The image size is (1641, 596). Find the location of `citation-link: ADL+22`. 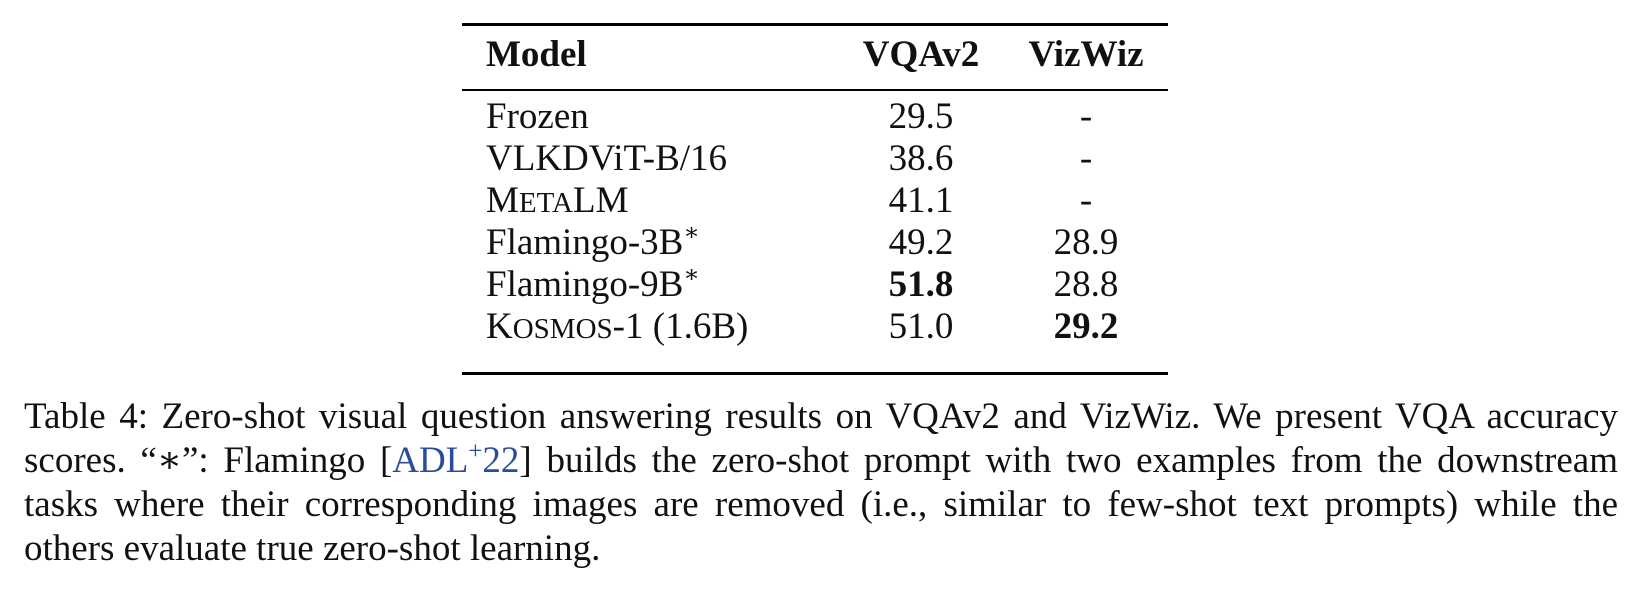

citation-link: ADL+22 is located at coordinates (456, 459).